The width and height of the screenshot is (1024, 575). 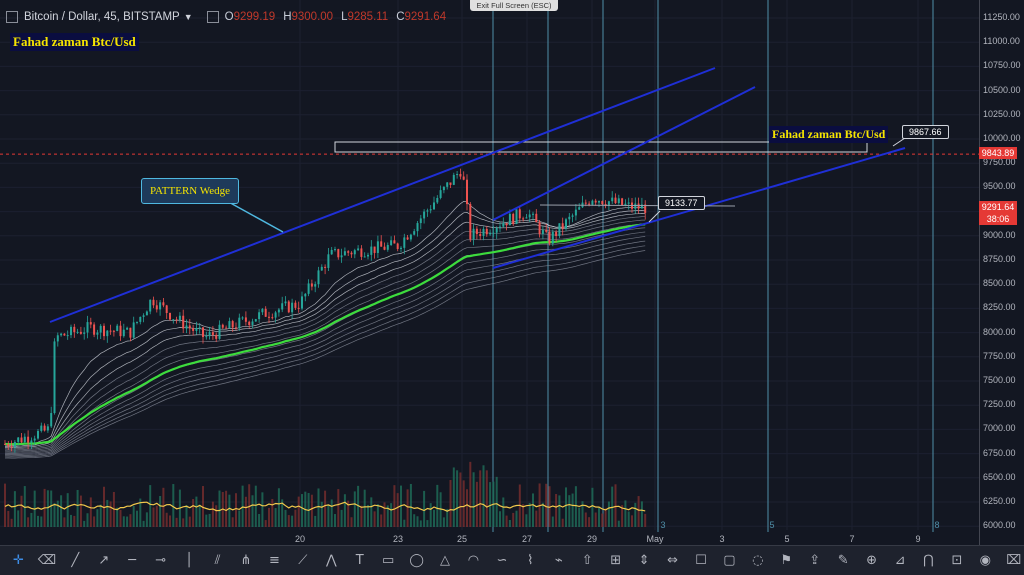 I want to click on horizontal-line-icon: ─, so click(x=132, y=560).